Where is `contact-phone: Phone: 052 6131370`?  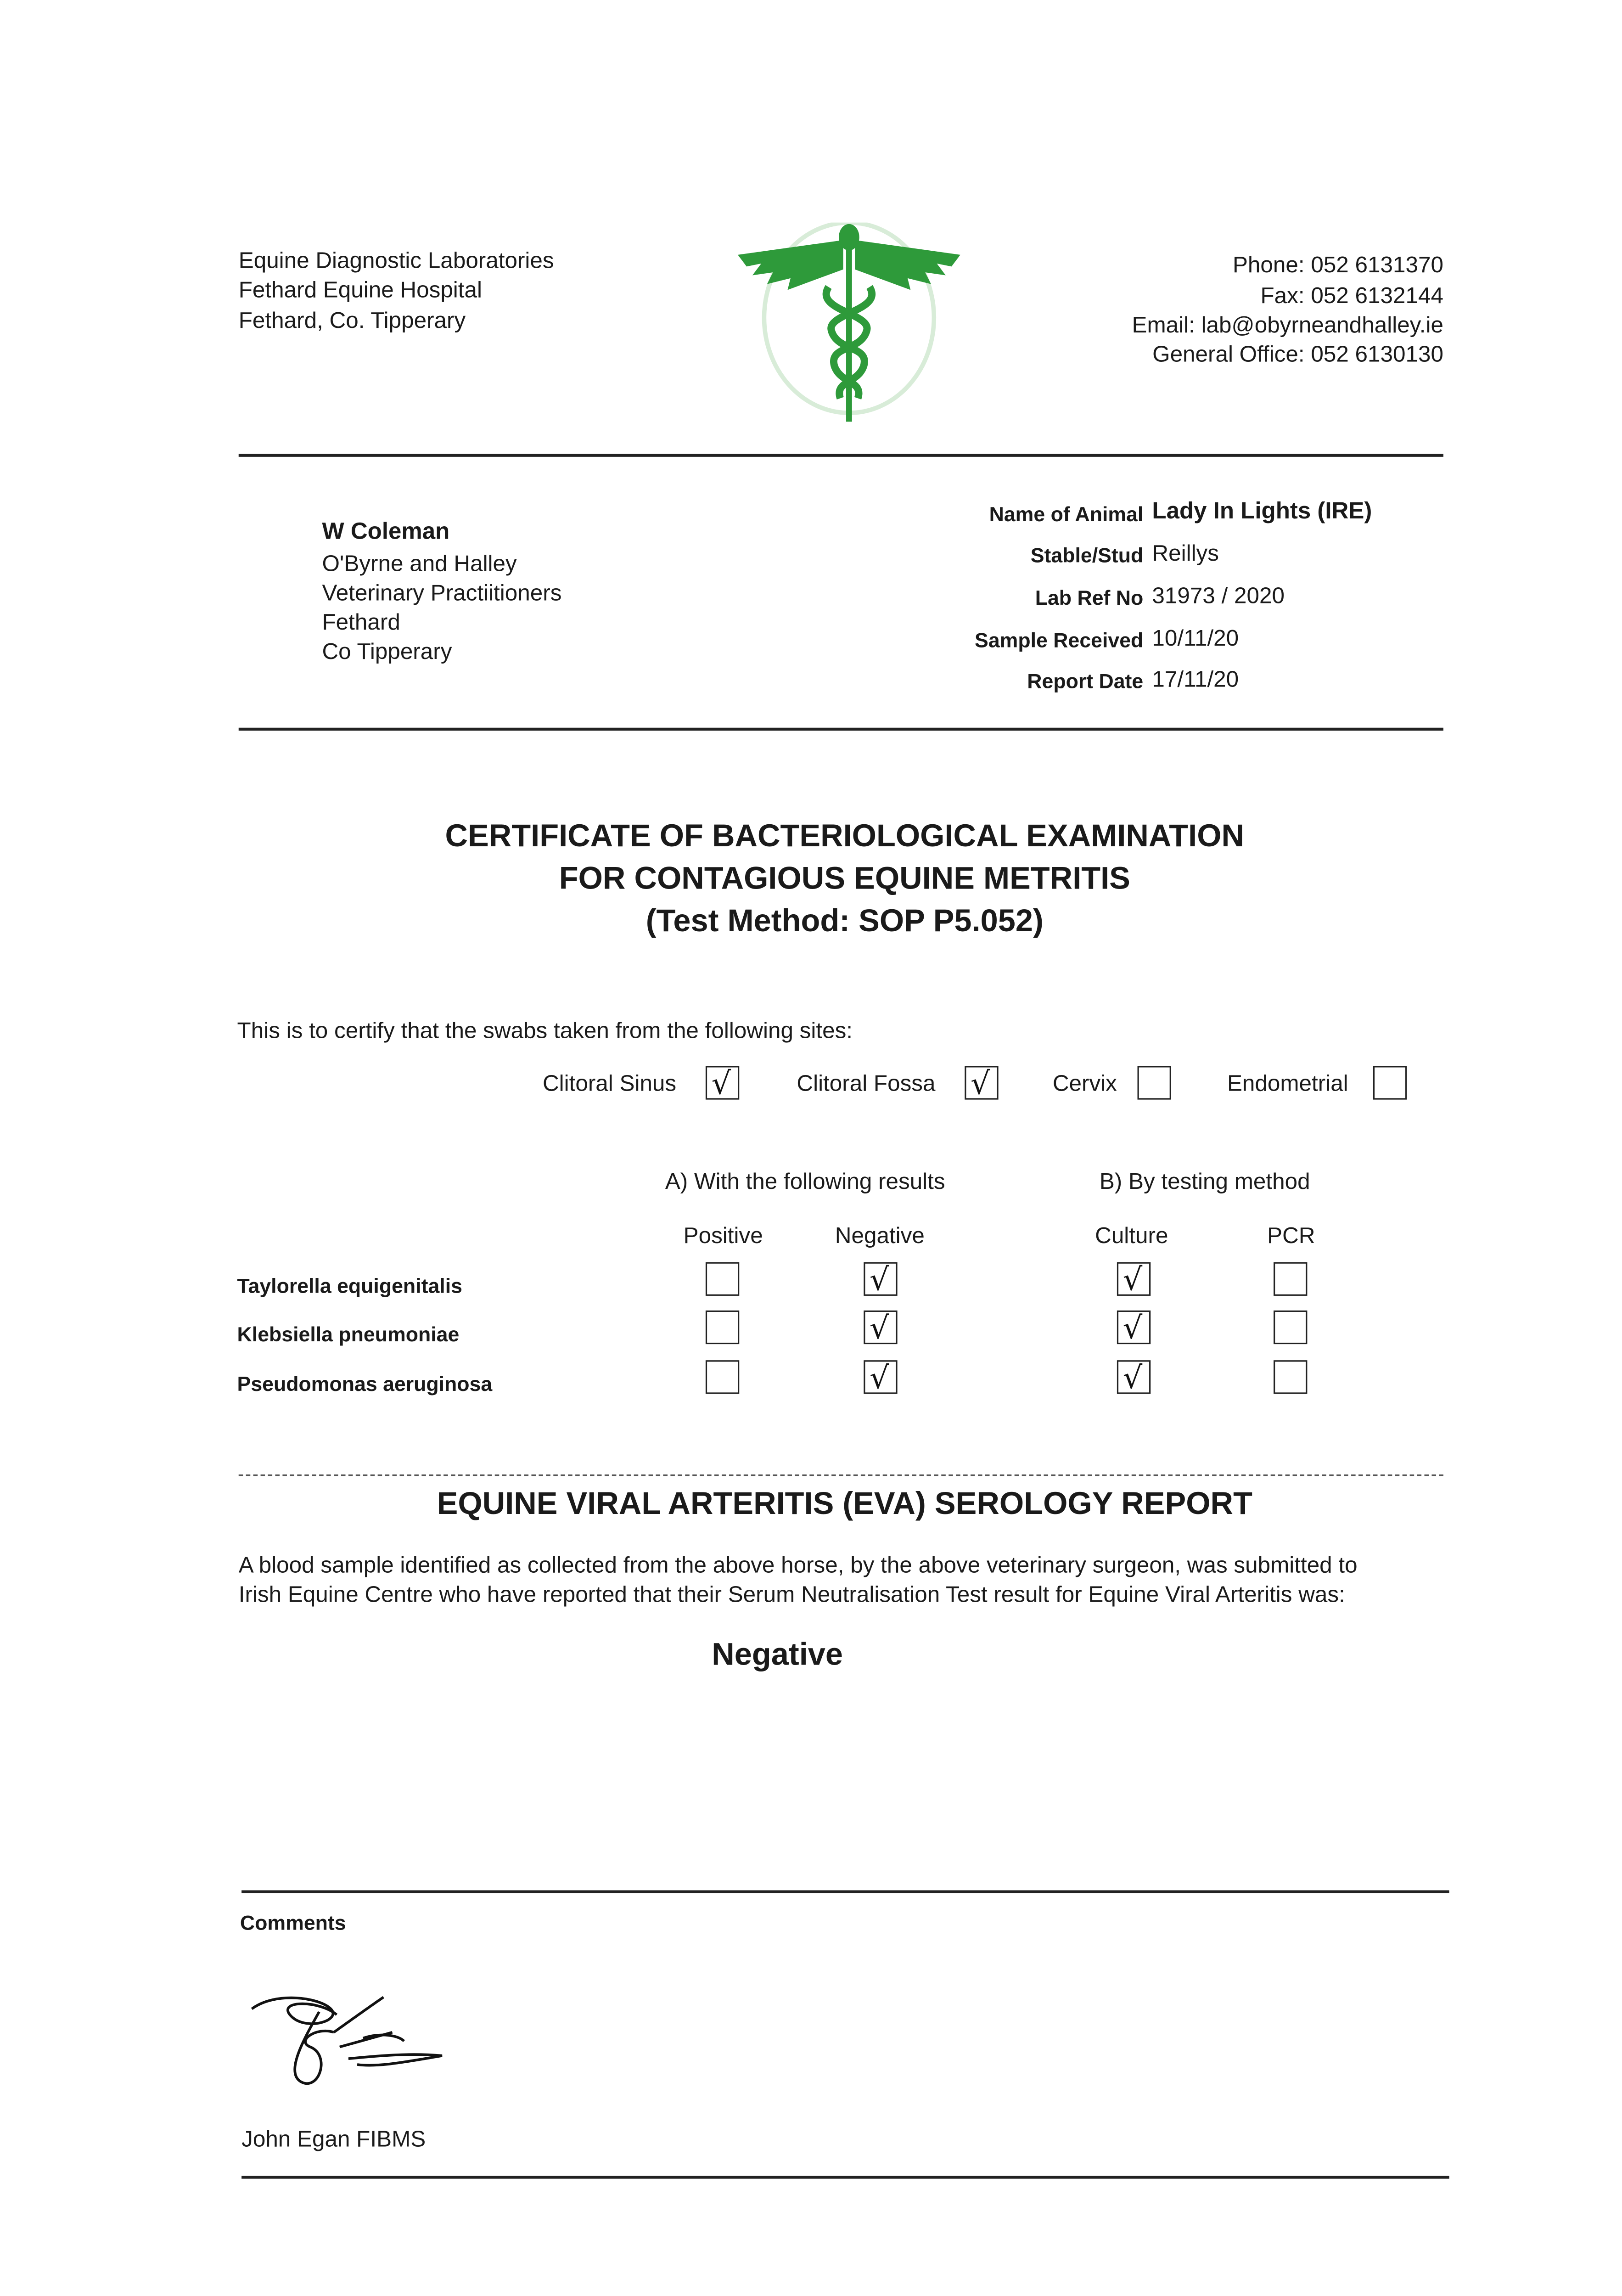
contact-phone: Phone: 052 6131370 is located at coordinates (1338, 265).